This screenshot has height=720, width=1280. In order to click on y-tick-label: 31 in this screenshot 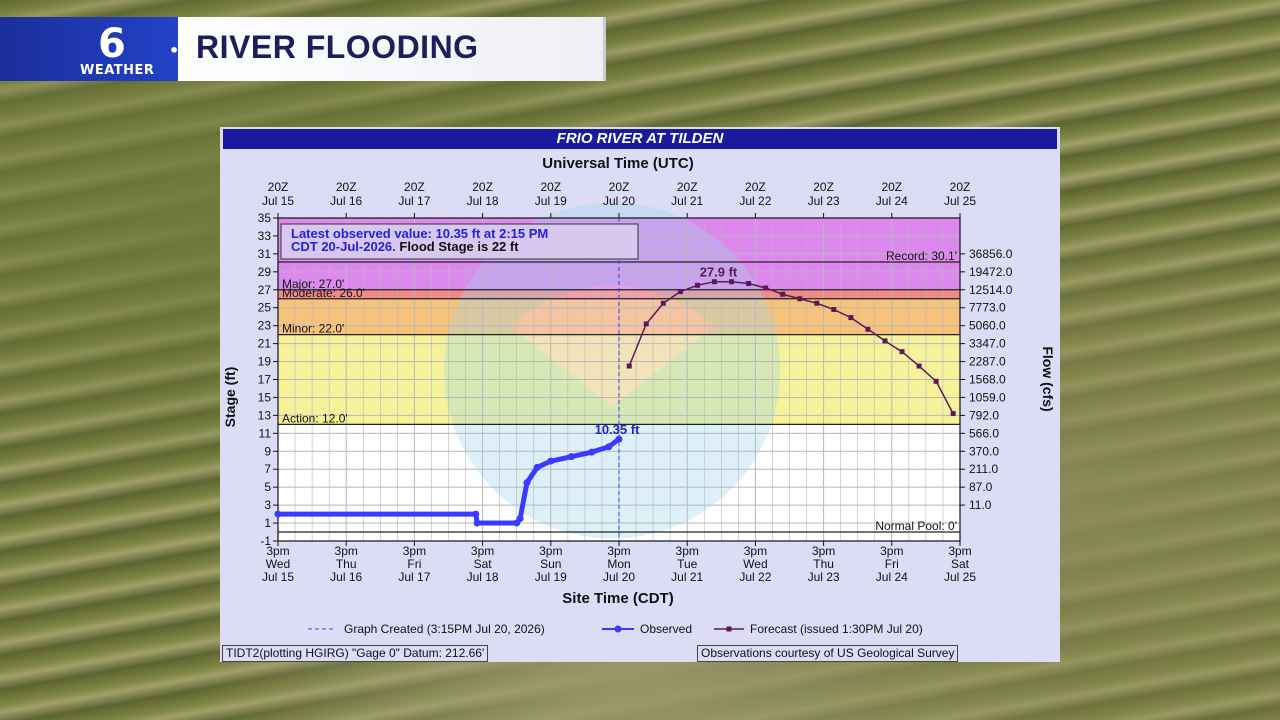, I will do `click(265, 254)`.